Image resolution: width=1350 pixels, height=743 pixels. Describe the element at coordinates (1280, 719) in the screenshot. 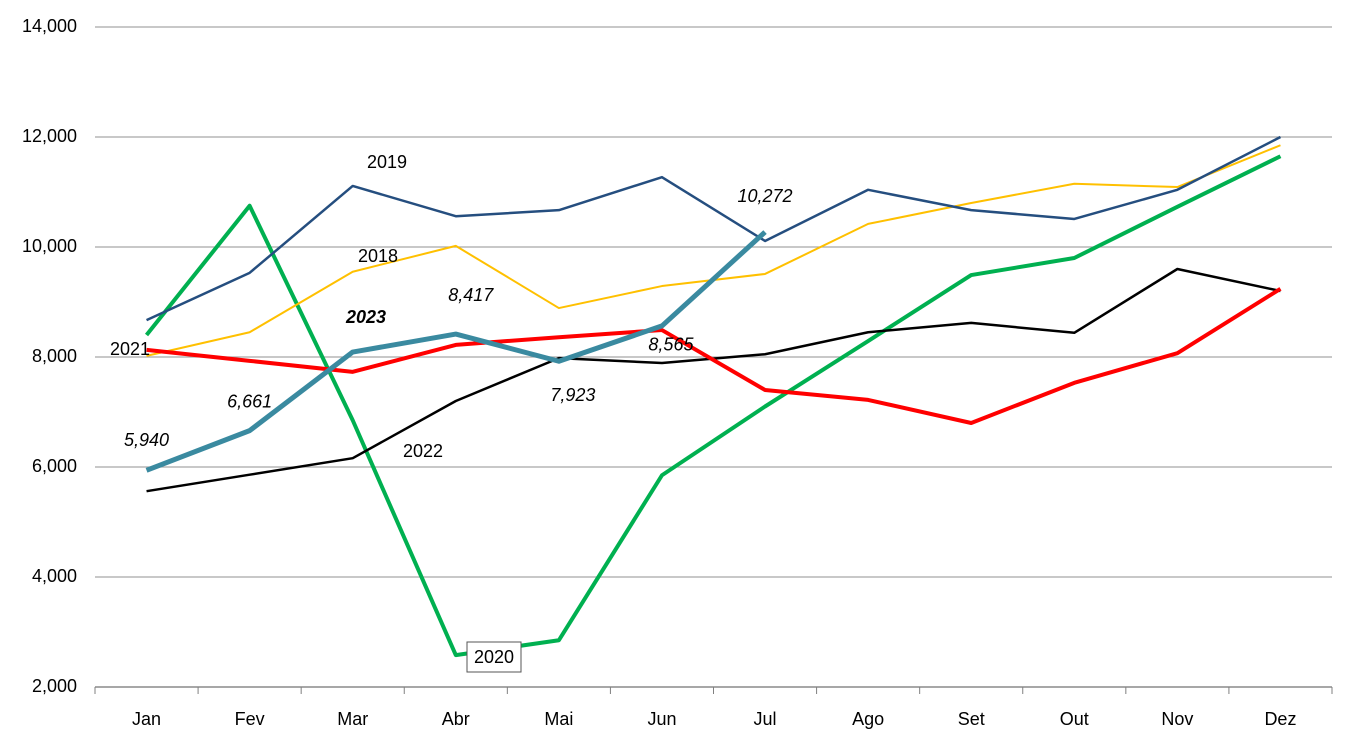

I see `x-tick-label: Dez` at that location.